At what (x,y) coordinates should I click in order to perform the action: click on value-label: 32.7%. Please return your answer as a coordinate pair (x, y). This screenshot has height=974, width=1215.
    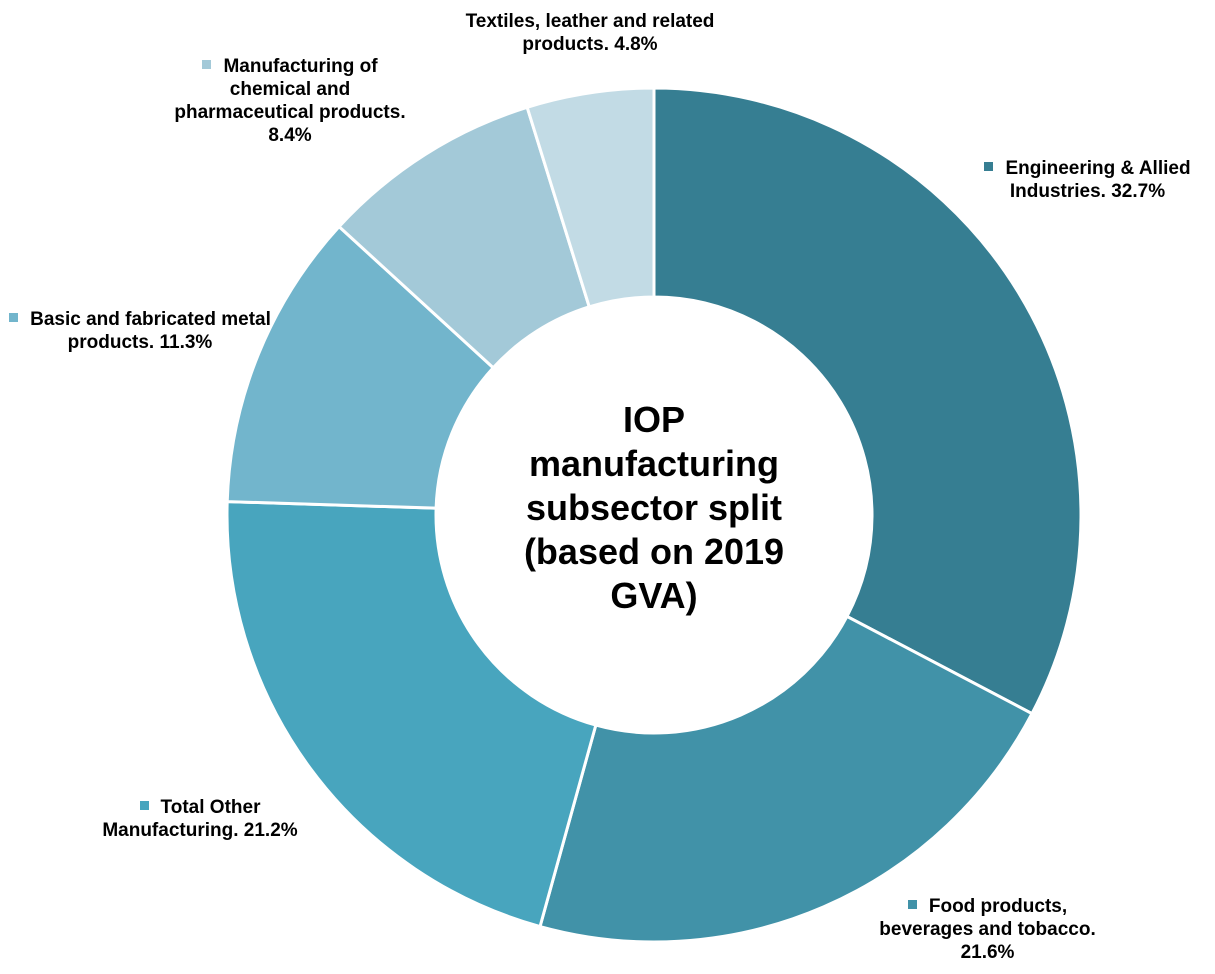
    Looking at the image, I should click on (1138, 191).